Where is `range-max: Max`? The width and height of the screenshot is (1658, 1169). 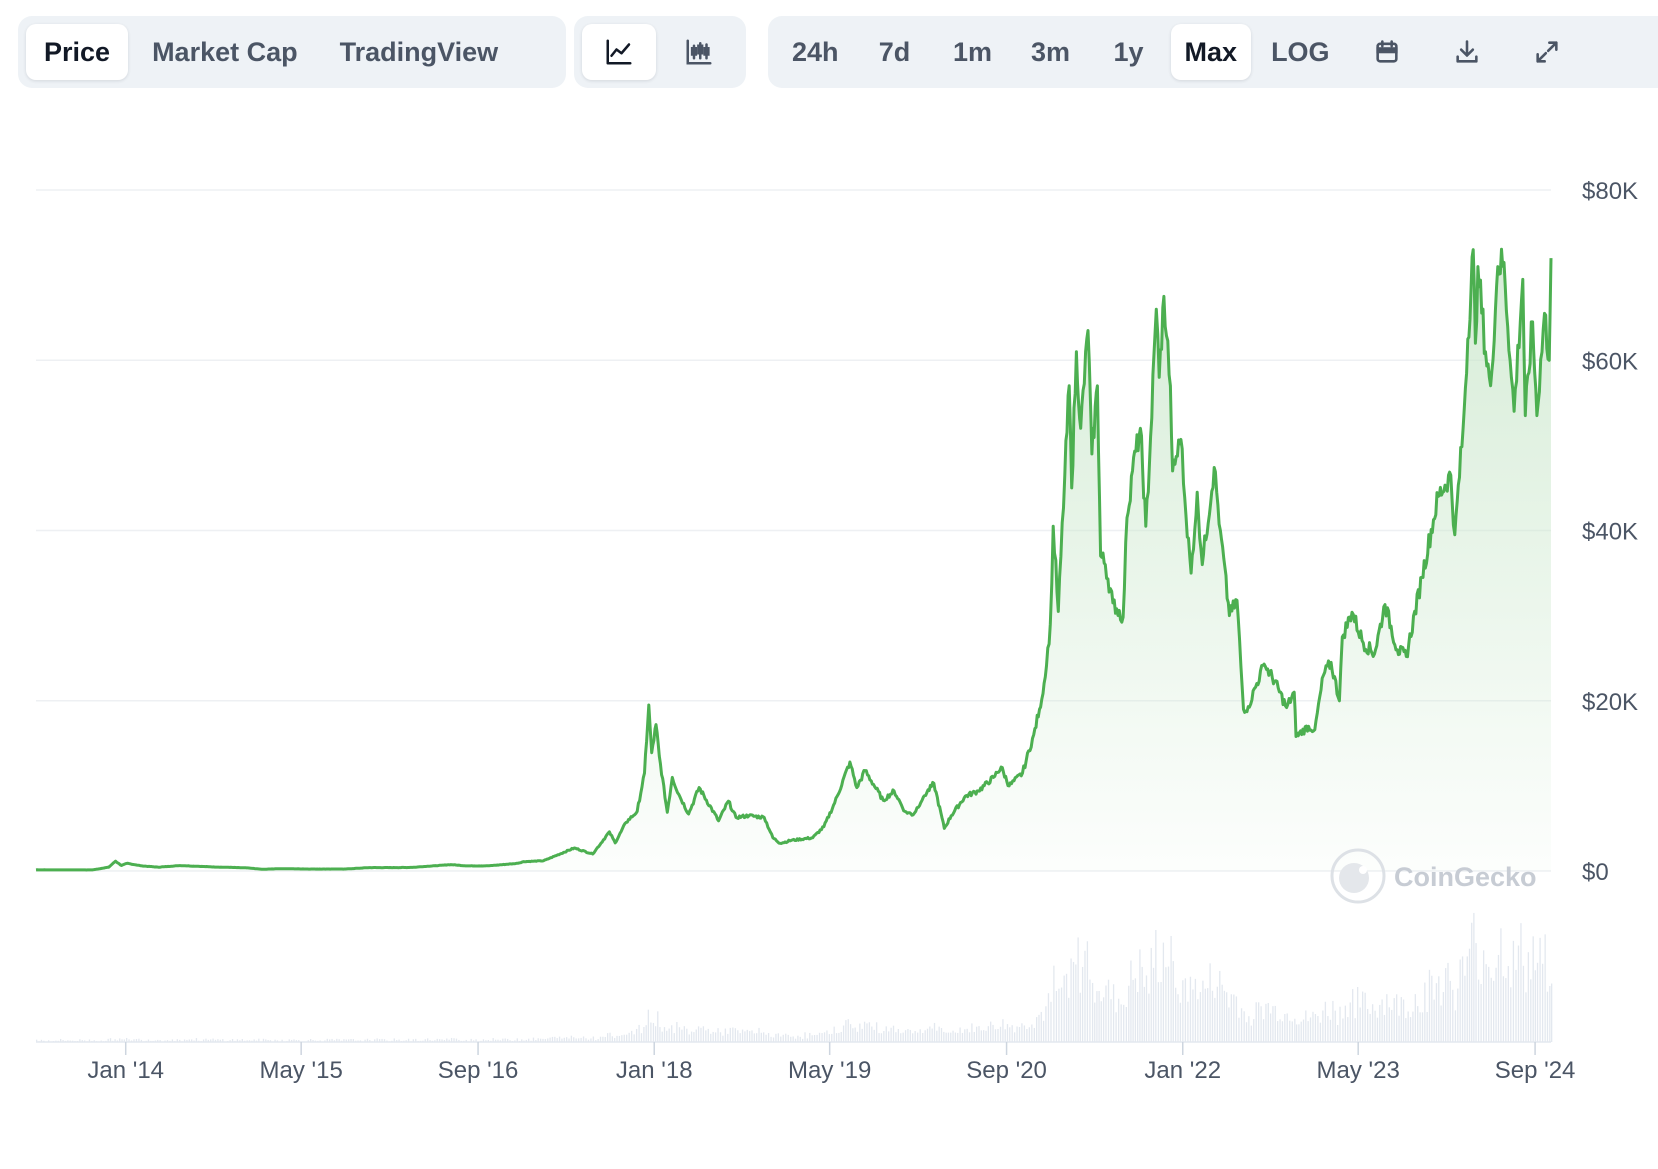 range-max: Max is located at coordinates (1211, 52).